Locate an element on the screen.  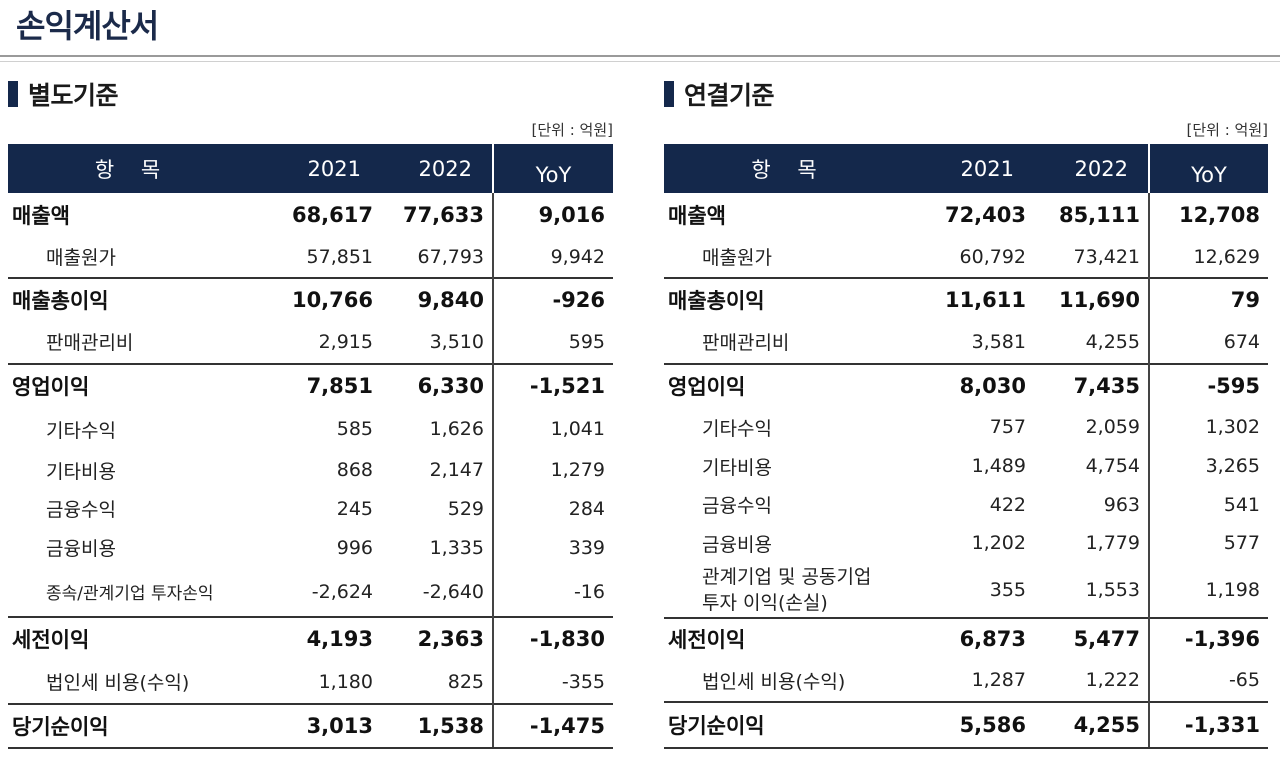
value-yoy: -16 is located at coordinates (552, 592).